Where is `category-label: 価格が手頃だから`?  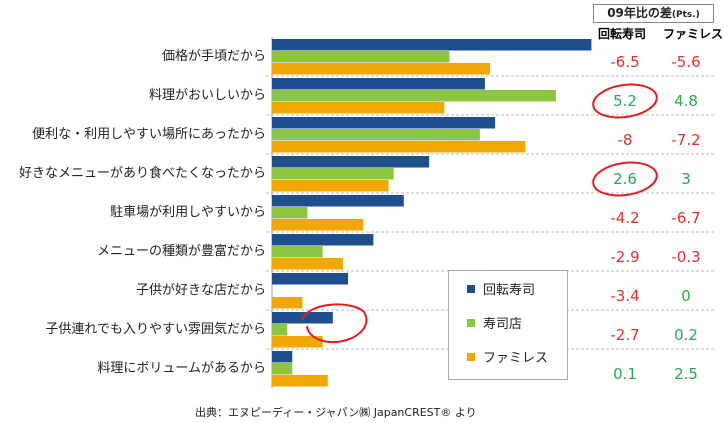
category-label: 価格が手頃だから is located at coordinates (213, 56).